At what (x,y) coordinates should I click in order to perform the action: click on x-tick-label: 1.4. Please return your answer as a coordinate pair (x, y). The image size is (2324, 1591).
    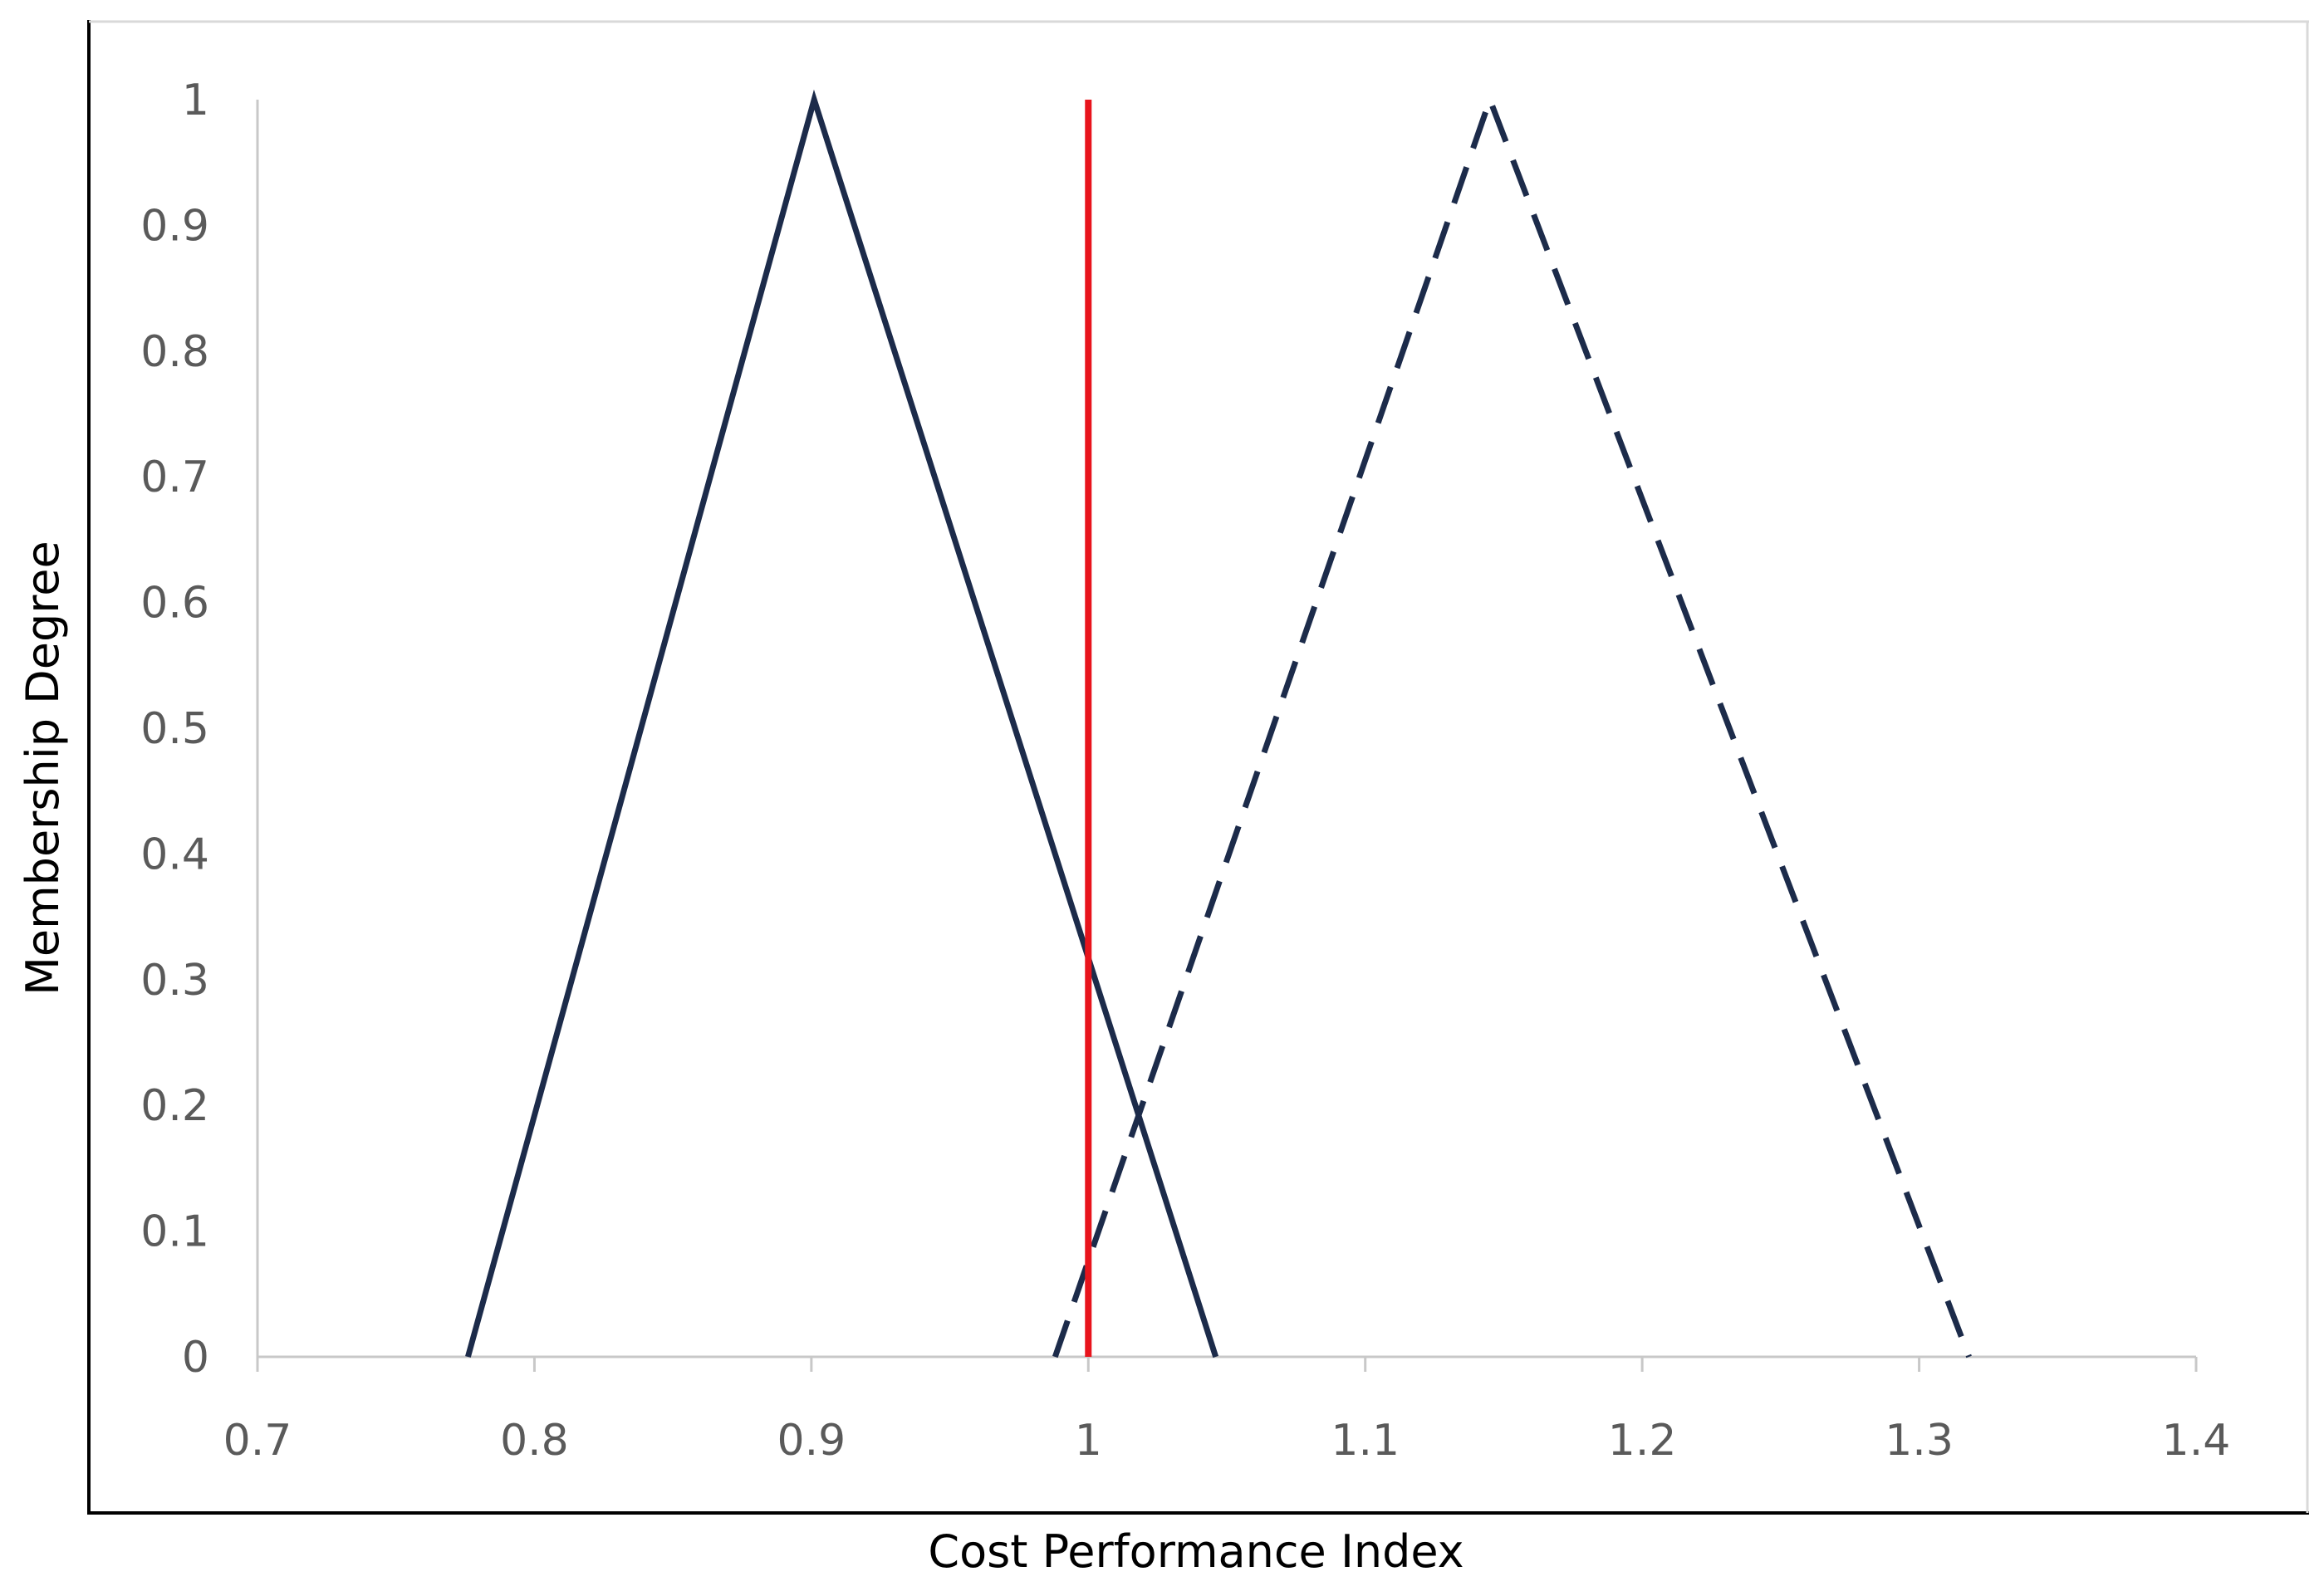
    Looking at the image, I should click on (2196, 1441).